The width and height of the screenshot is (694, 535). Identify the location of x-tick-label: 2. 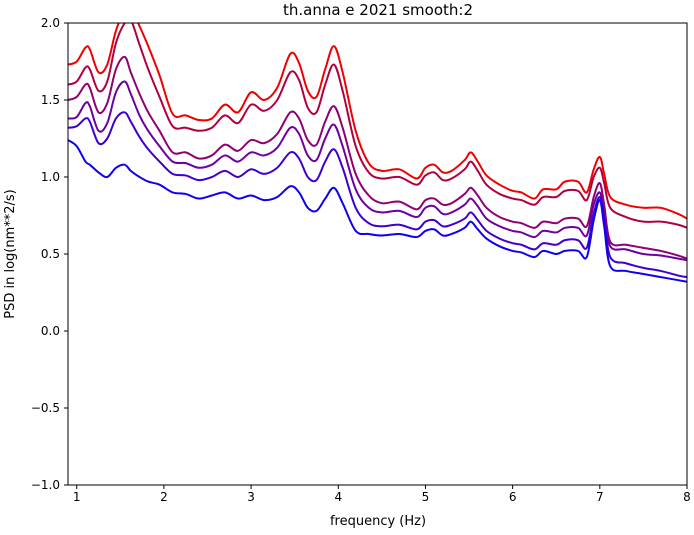
(164, 497).